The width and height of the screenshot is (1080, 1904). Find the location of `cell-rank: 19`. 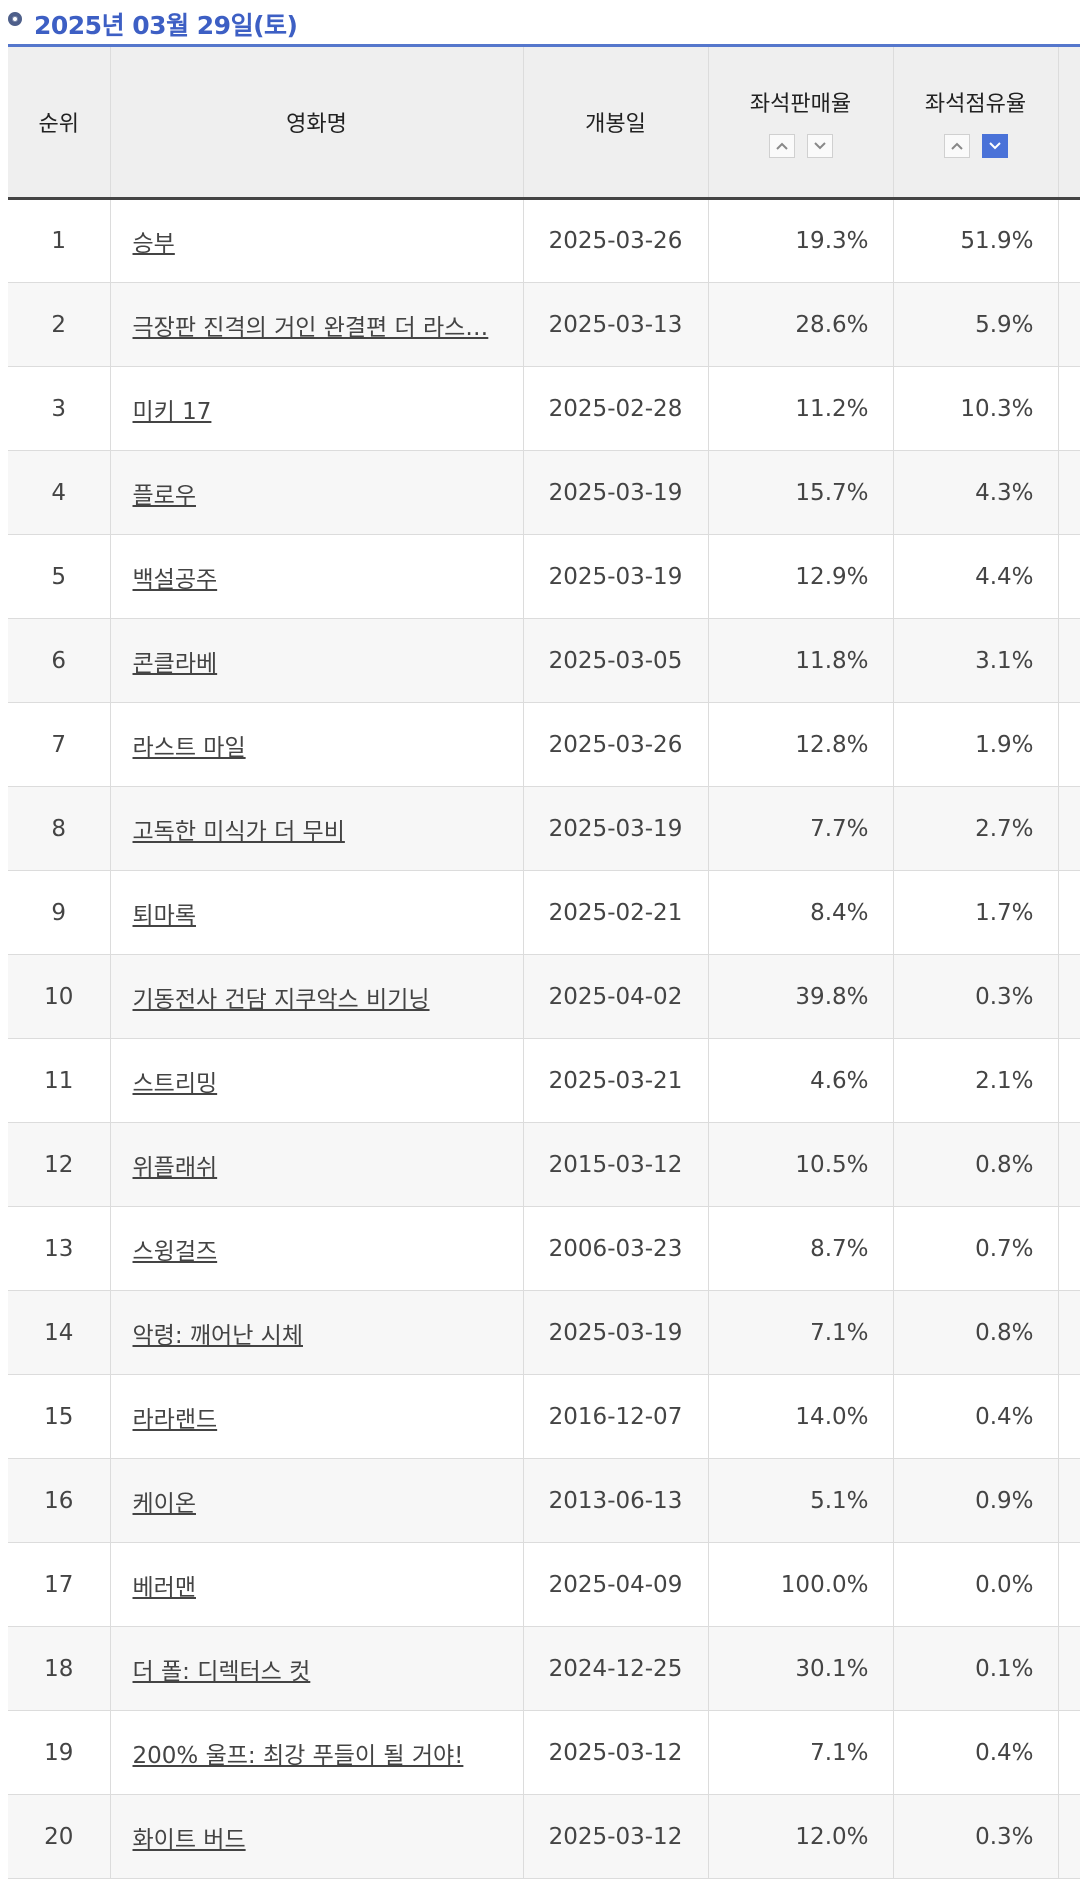

cell-rank: 19 is located at coordinates (59, 1752).